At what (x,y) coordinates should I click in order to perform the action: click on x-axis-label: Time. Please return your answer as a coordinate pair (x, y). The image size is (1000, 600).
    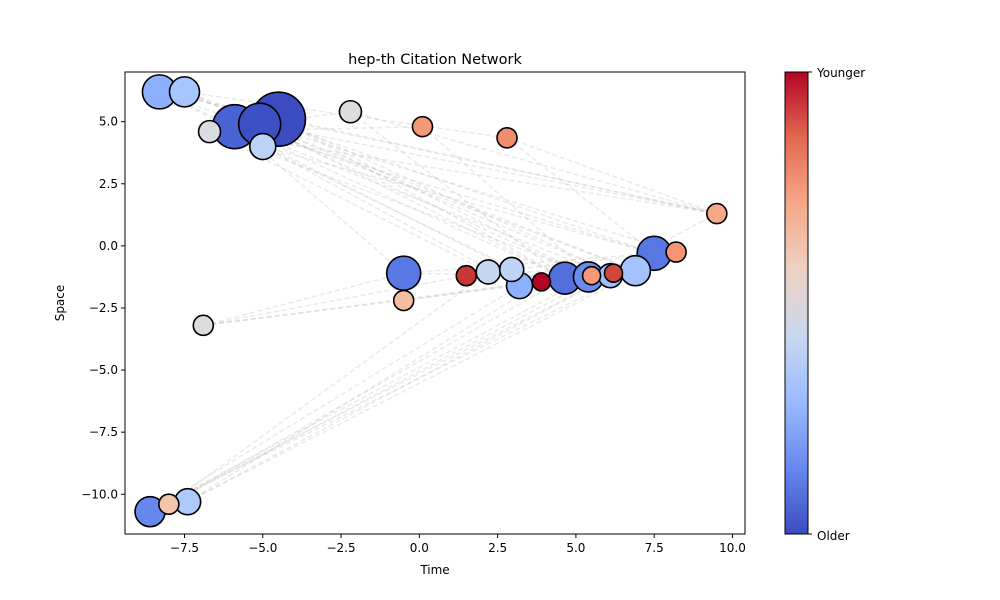
    Looking at the image, I should click on (434, 570).